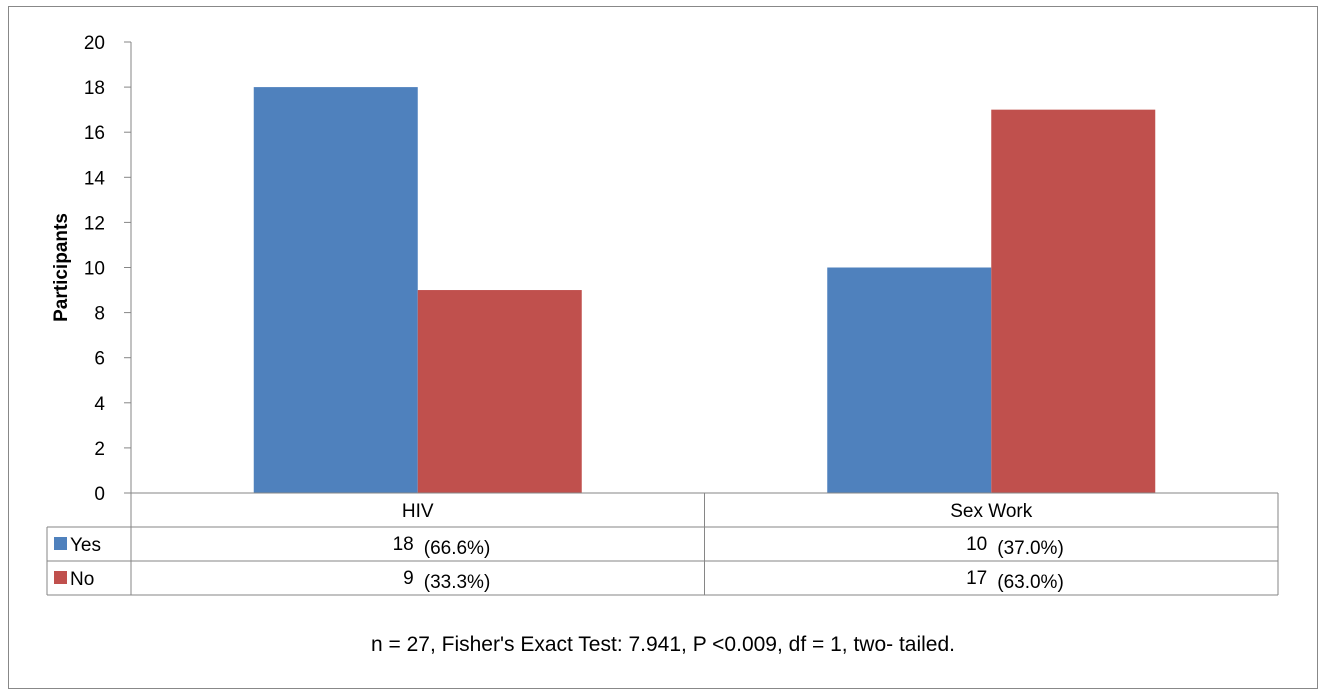  I want to click on legend-key-yes, so click(60, 543).